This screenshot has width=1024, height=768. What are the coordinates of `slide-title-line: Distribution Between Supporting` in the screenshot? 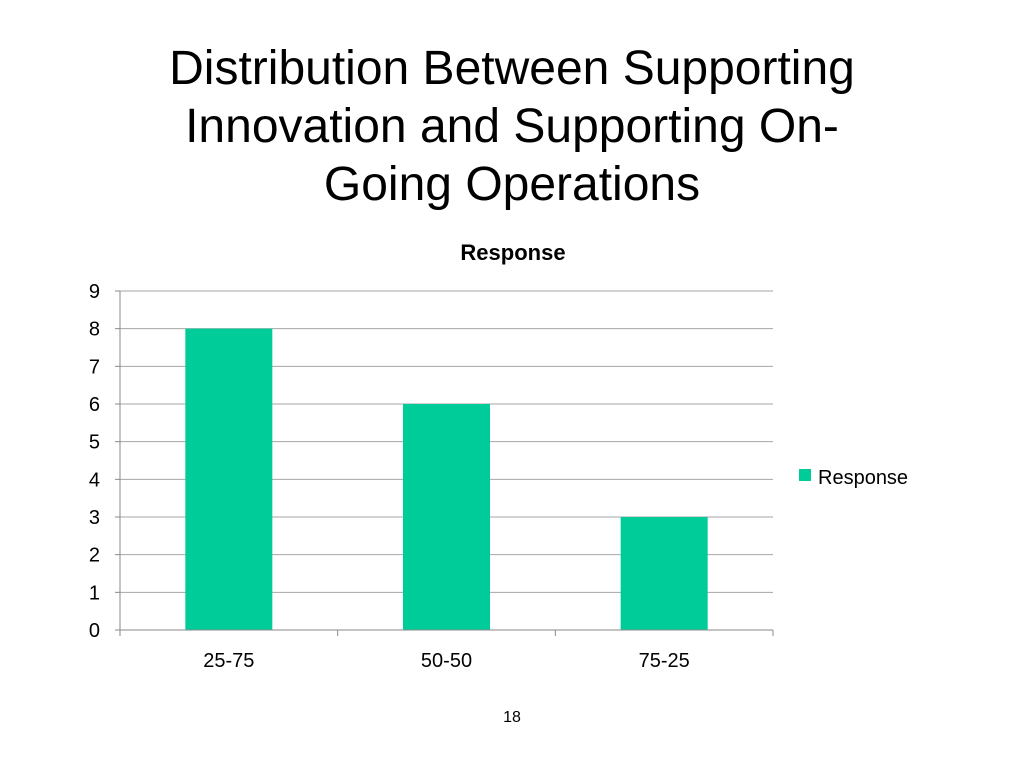 It's located at (512, 68).